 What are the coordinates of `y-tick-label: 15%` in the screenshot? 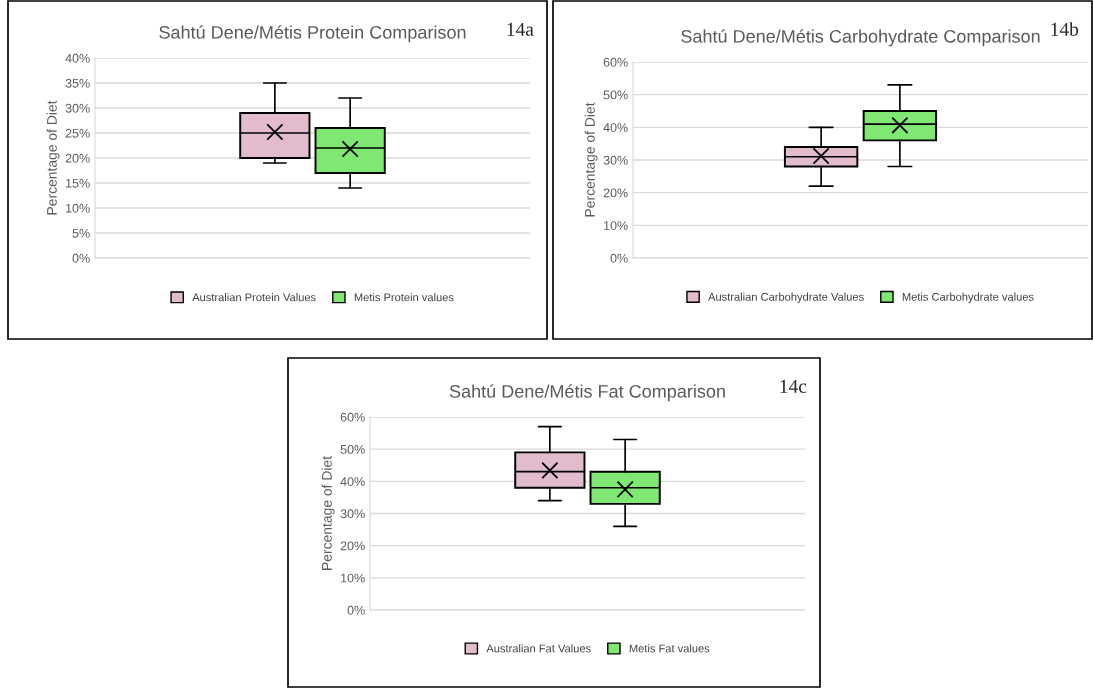 It's located at (78, 183).